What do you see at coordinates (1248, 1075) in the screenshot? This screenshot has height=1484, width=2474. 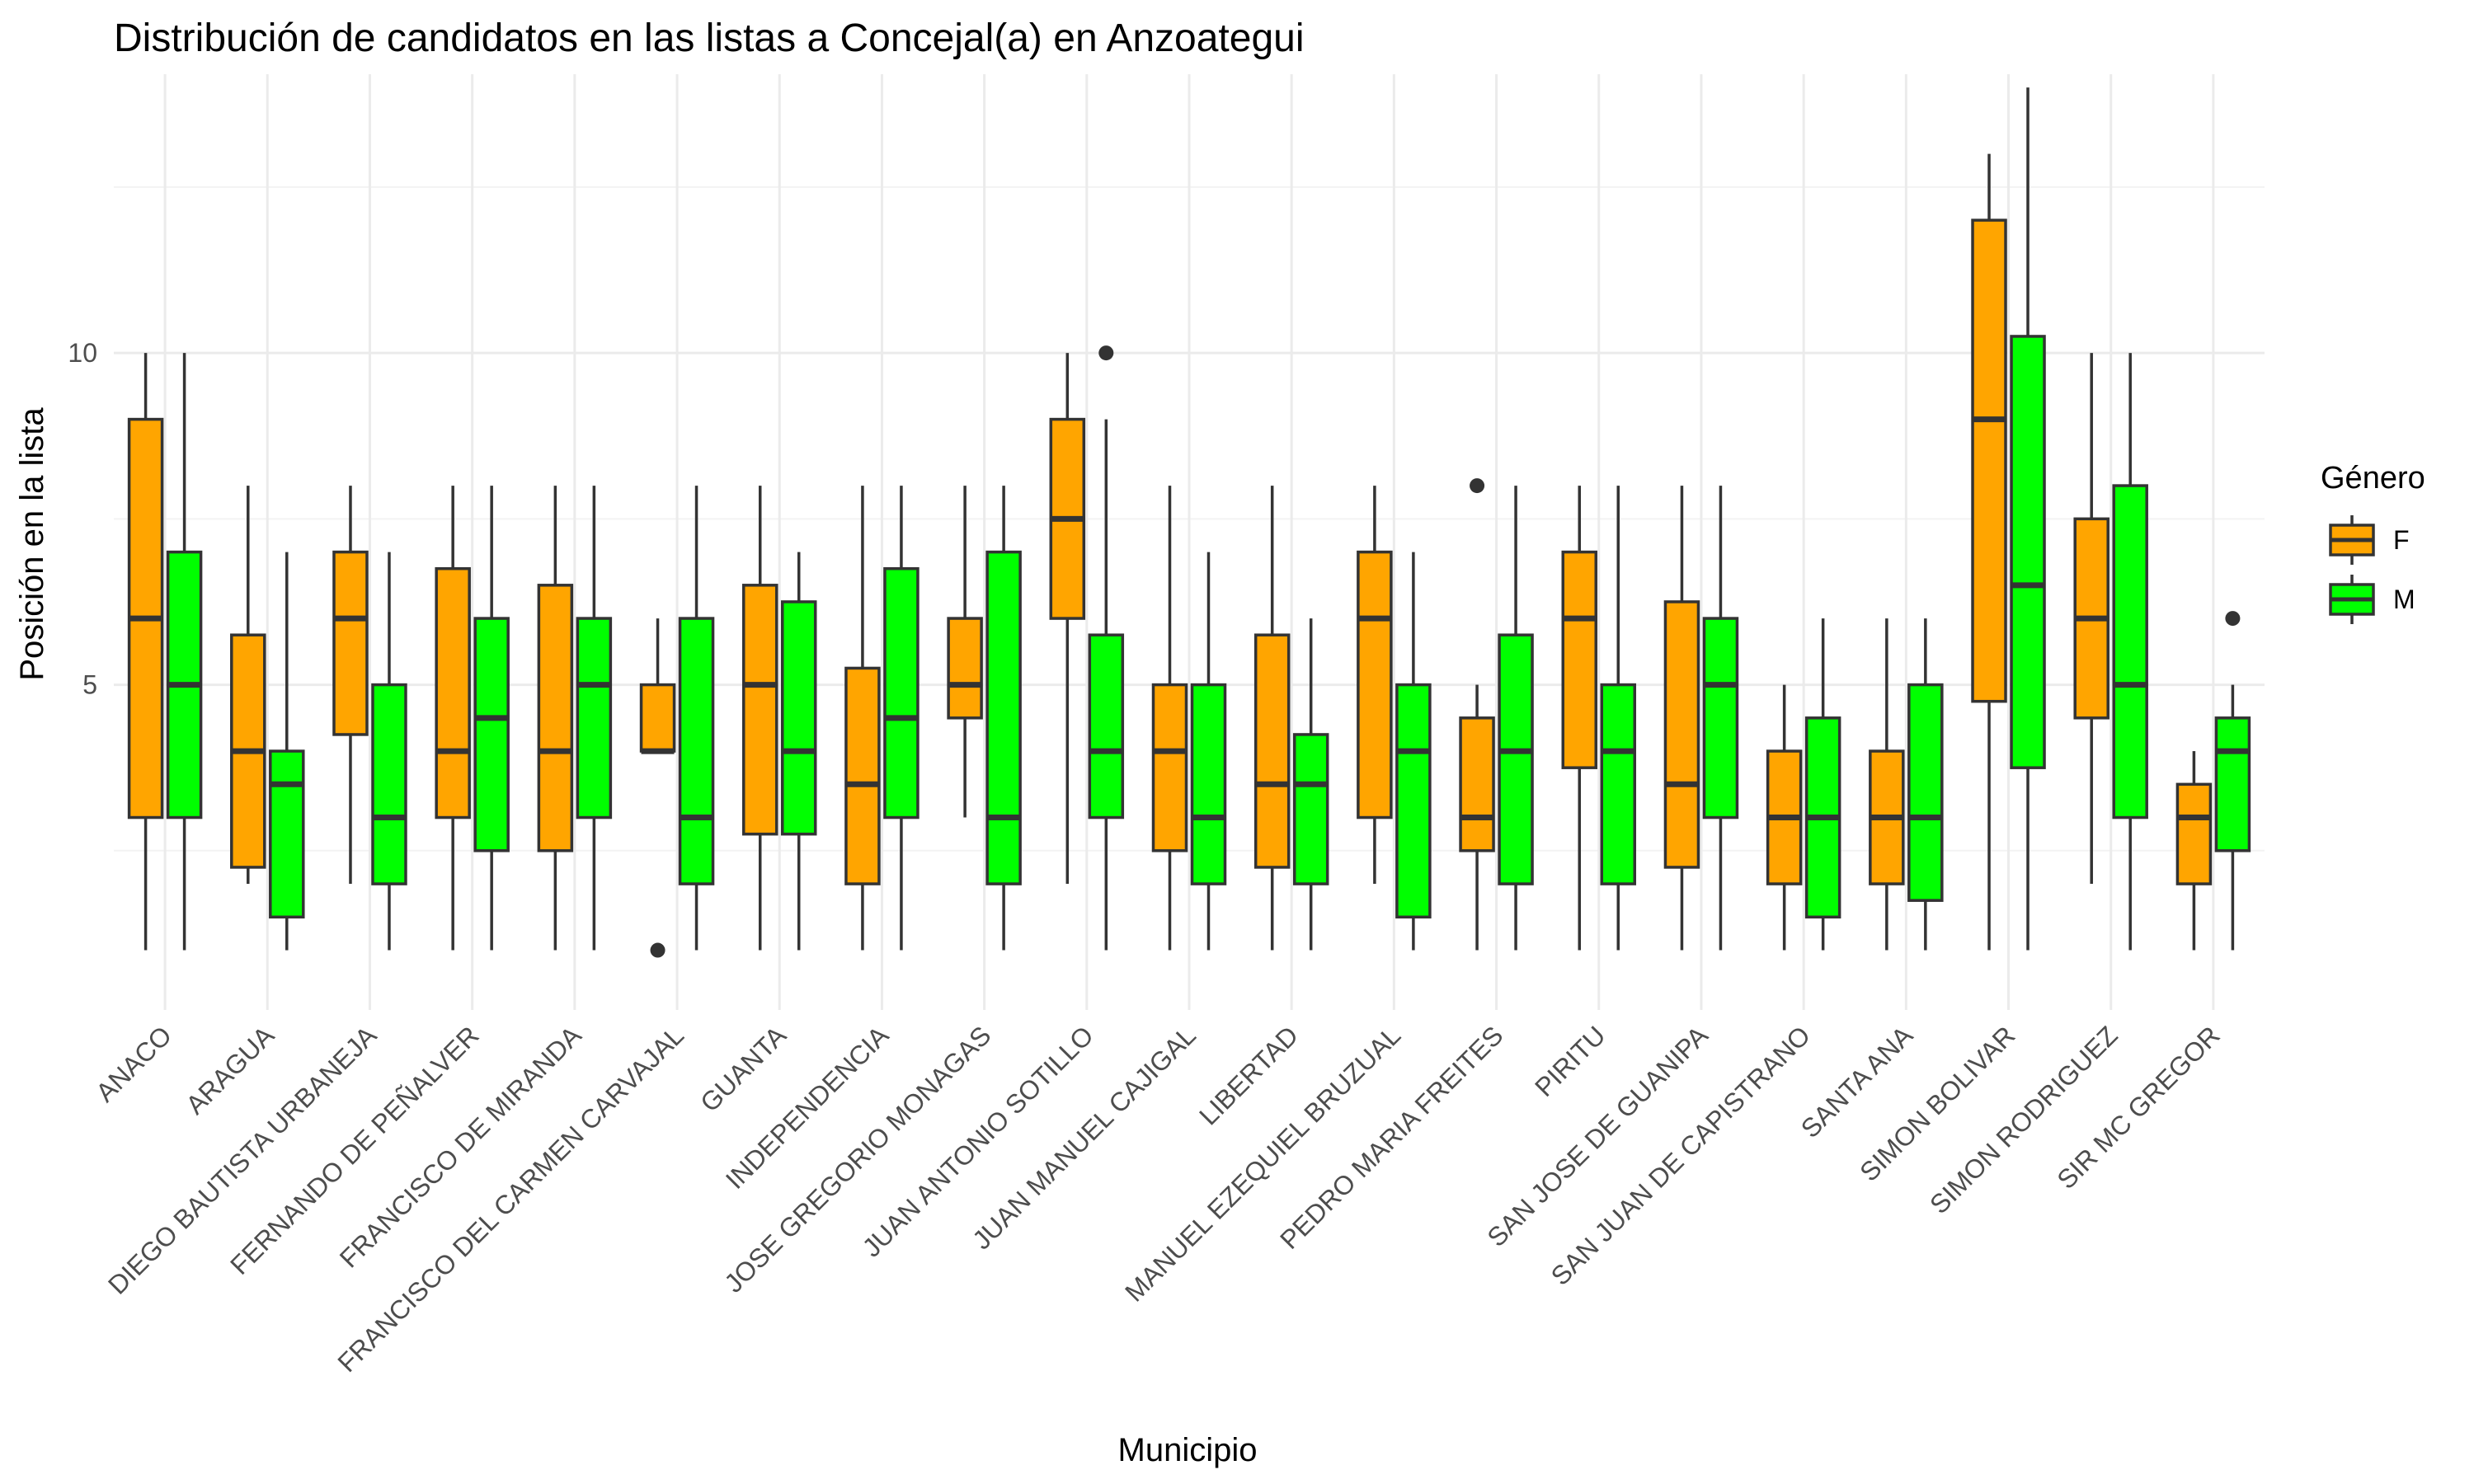 I see `x-tick-label: LIBERTAD` at bounding box center [1248, 1075].